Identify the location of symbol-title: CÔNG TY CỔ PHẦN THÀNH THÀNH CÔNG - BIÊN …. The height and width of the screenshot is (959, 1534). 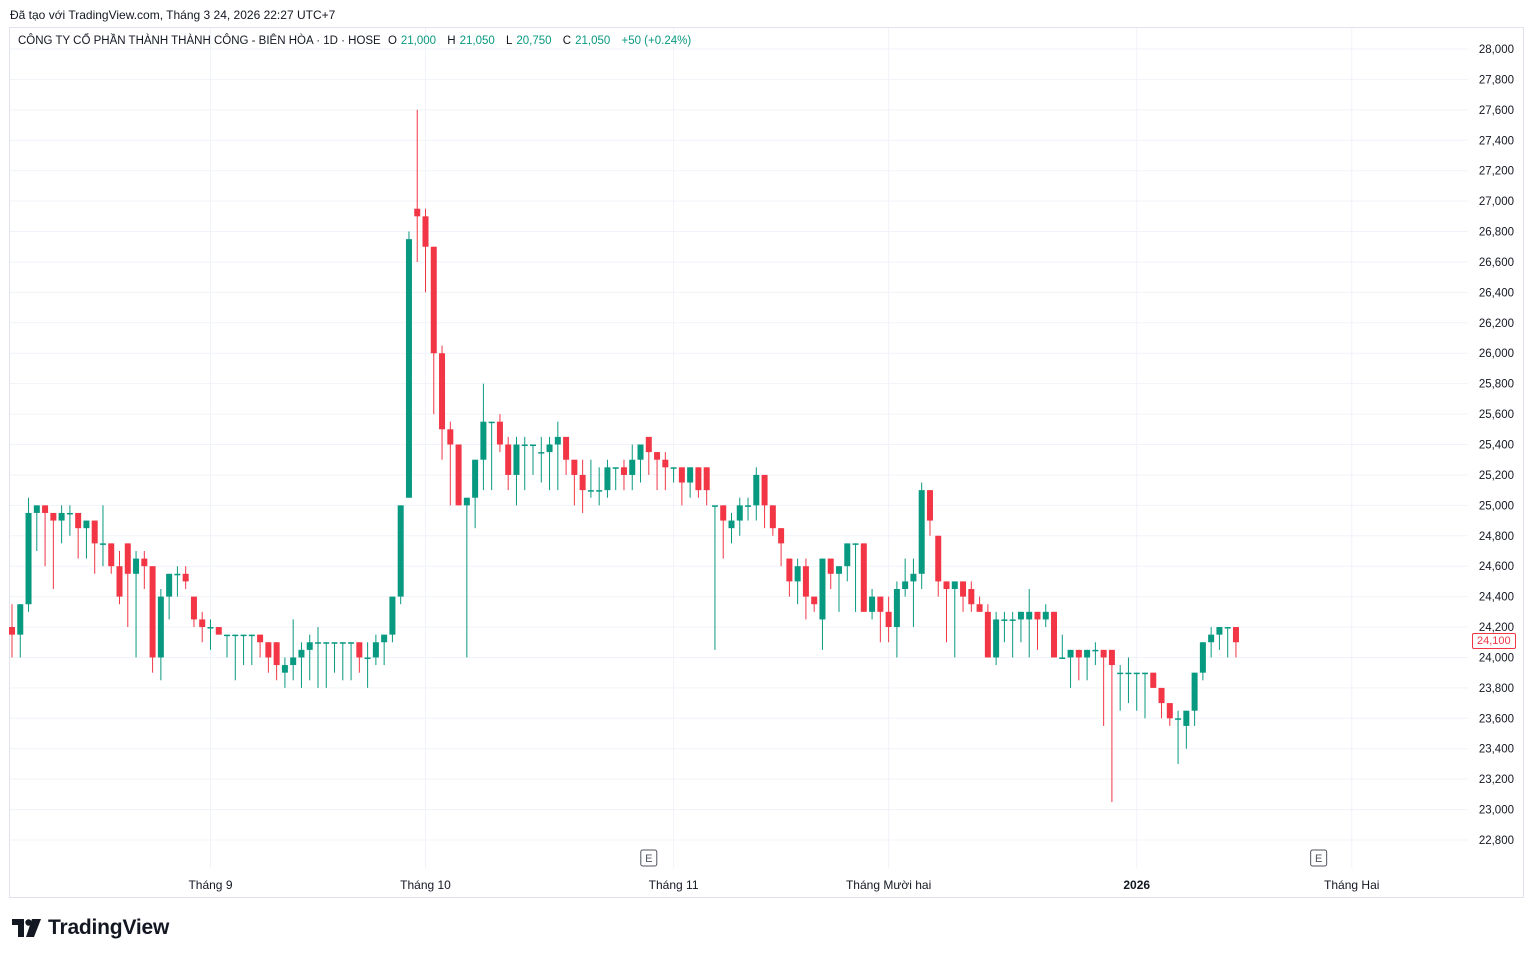
(199, 41).